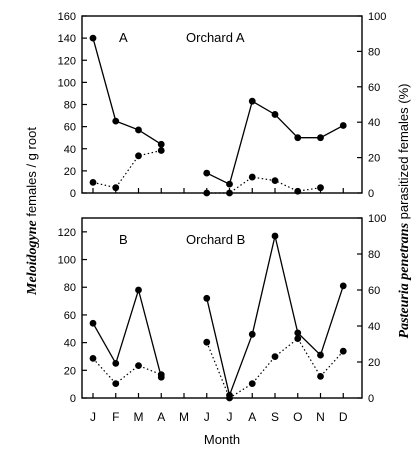 This screenshot has width=418, height=449. What do you see at coordinates (70, 316) in the screenshot?
I see `panel-b-left-tick-label: 60` at bounding box center [70, 316].